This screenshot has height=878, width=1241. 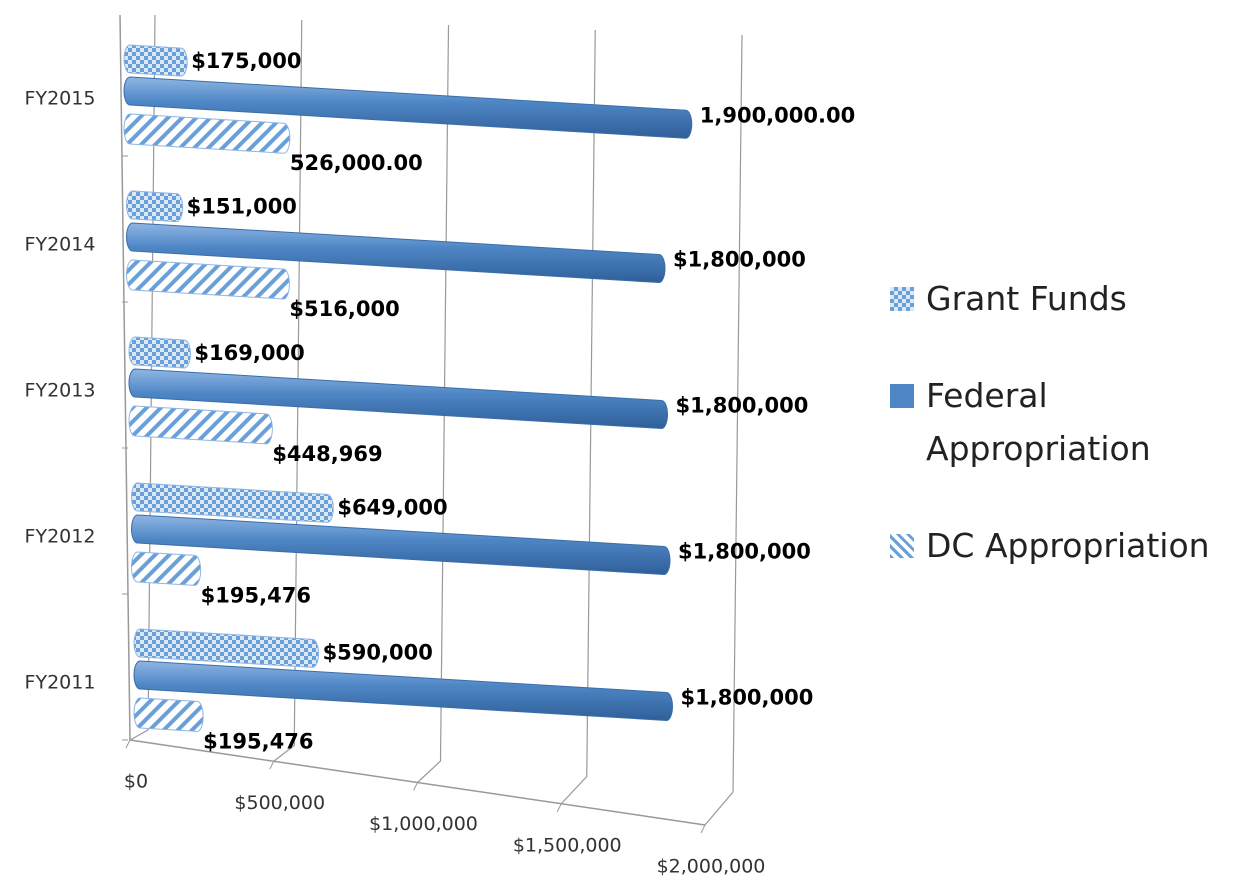 I want to click on value-label: $516,000, so click(x=344, y=309).